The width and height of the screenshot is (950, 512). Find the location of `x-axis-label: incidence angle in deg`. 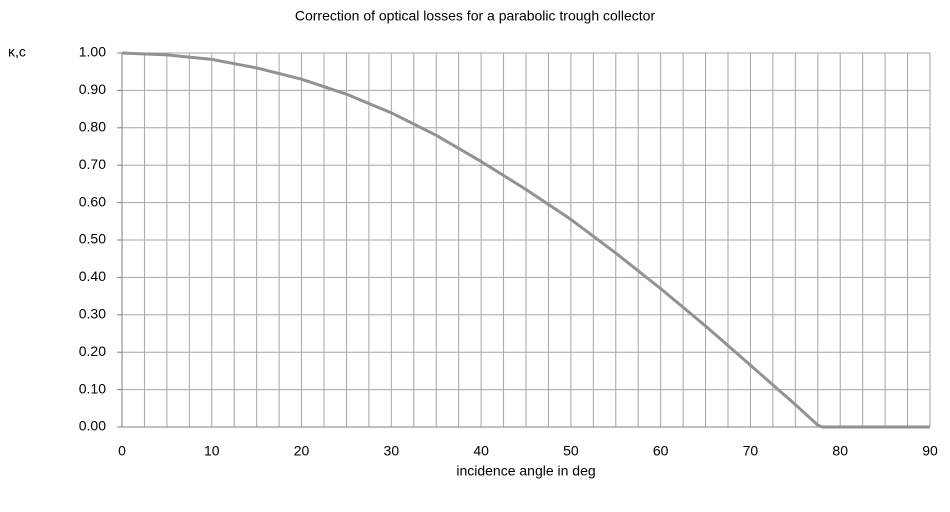

x-axis-label: incidence angle in deg is located at coordinates (525, 471).